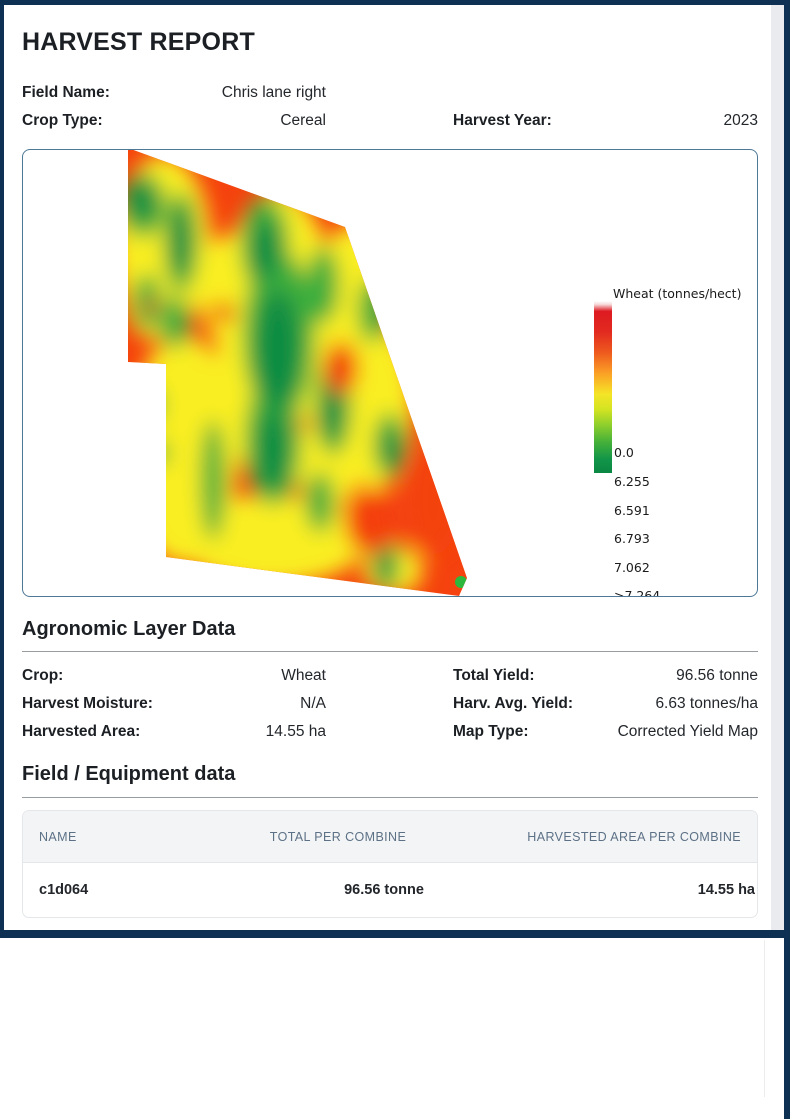 The image size is (790, 1119). I want to click on area-label: Harvested Area:, so click(81, 731).